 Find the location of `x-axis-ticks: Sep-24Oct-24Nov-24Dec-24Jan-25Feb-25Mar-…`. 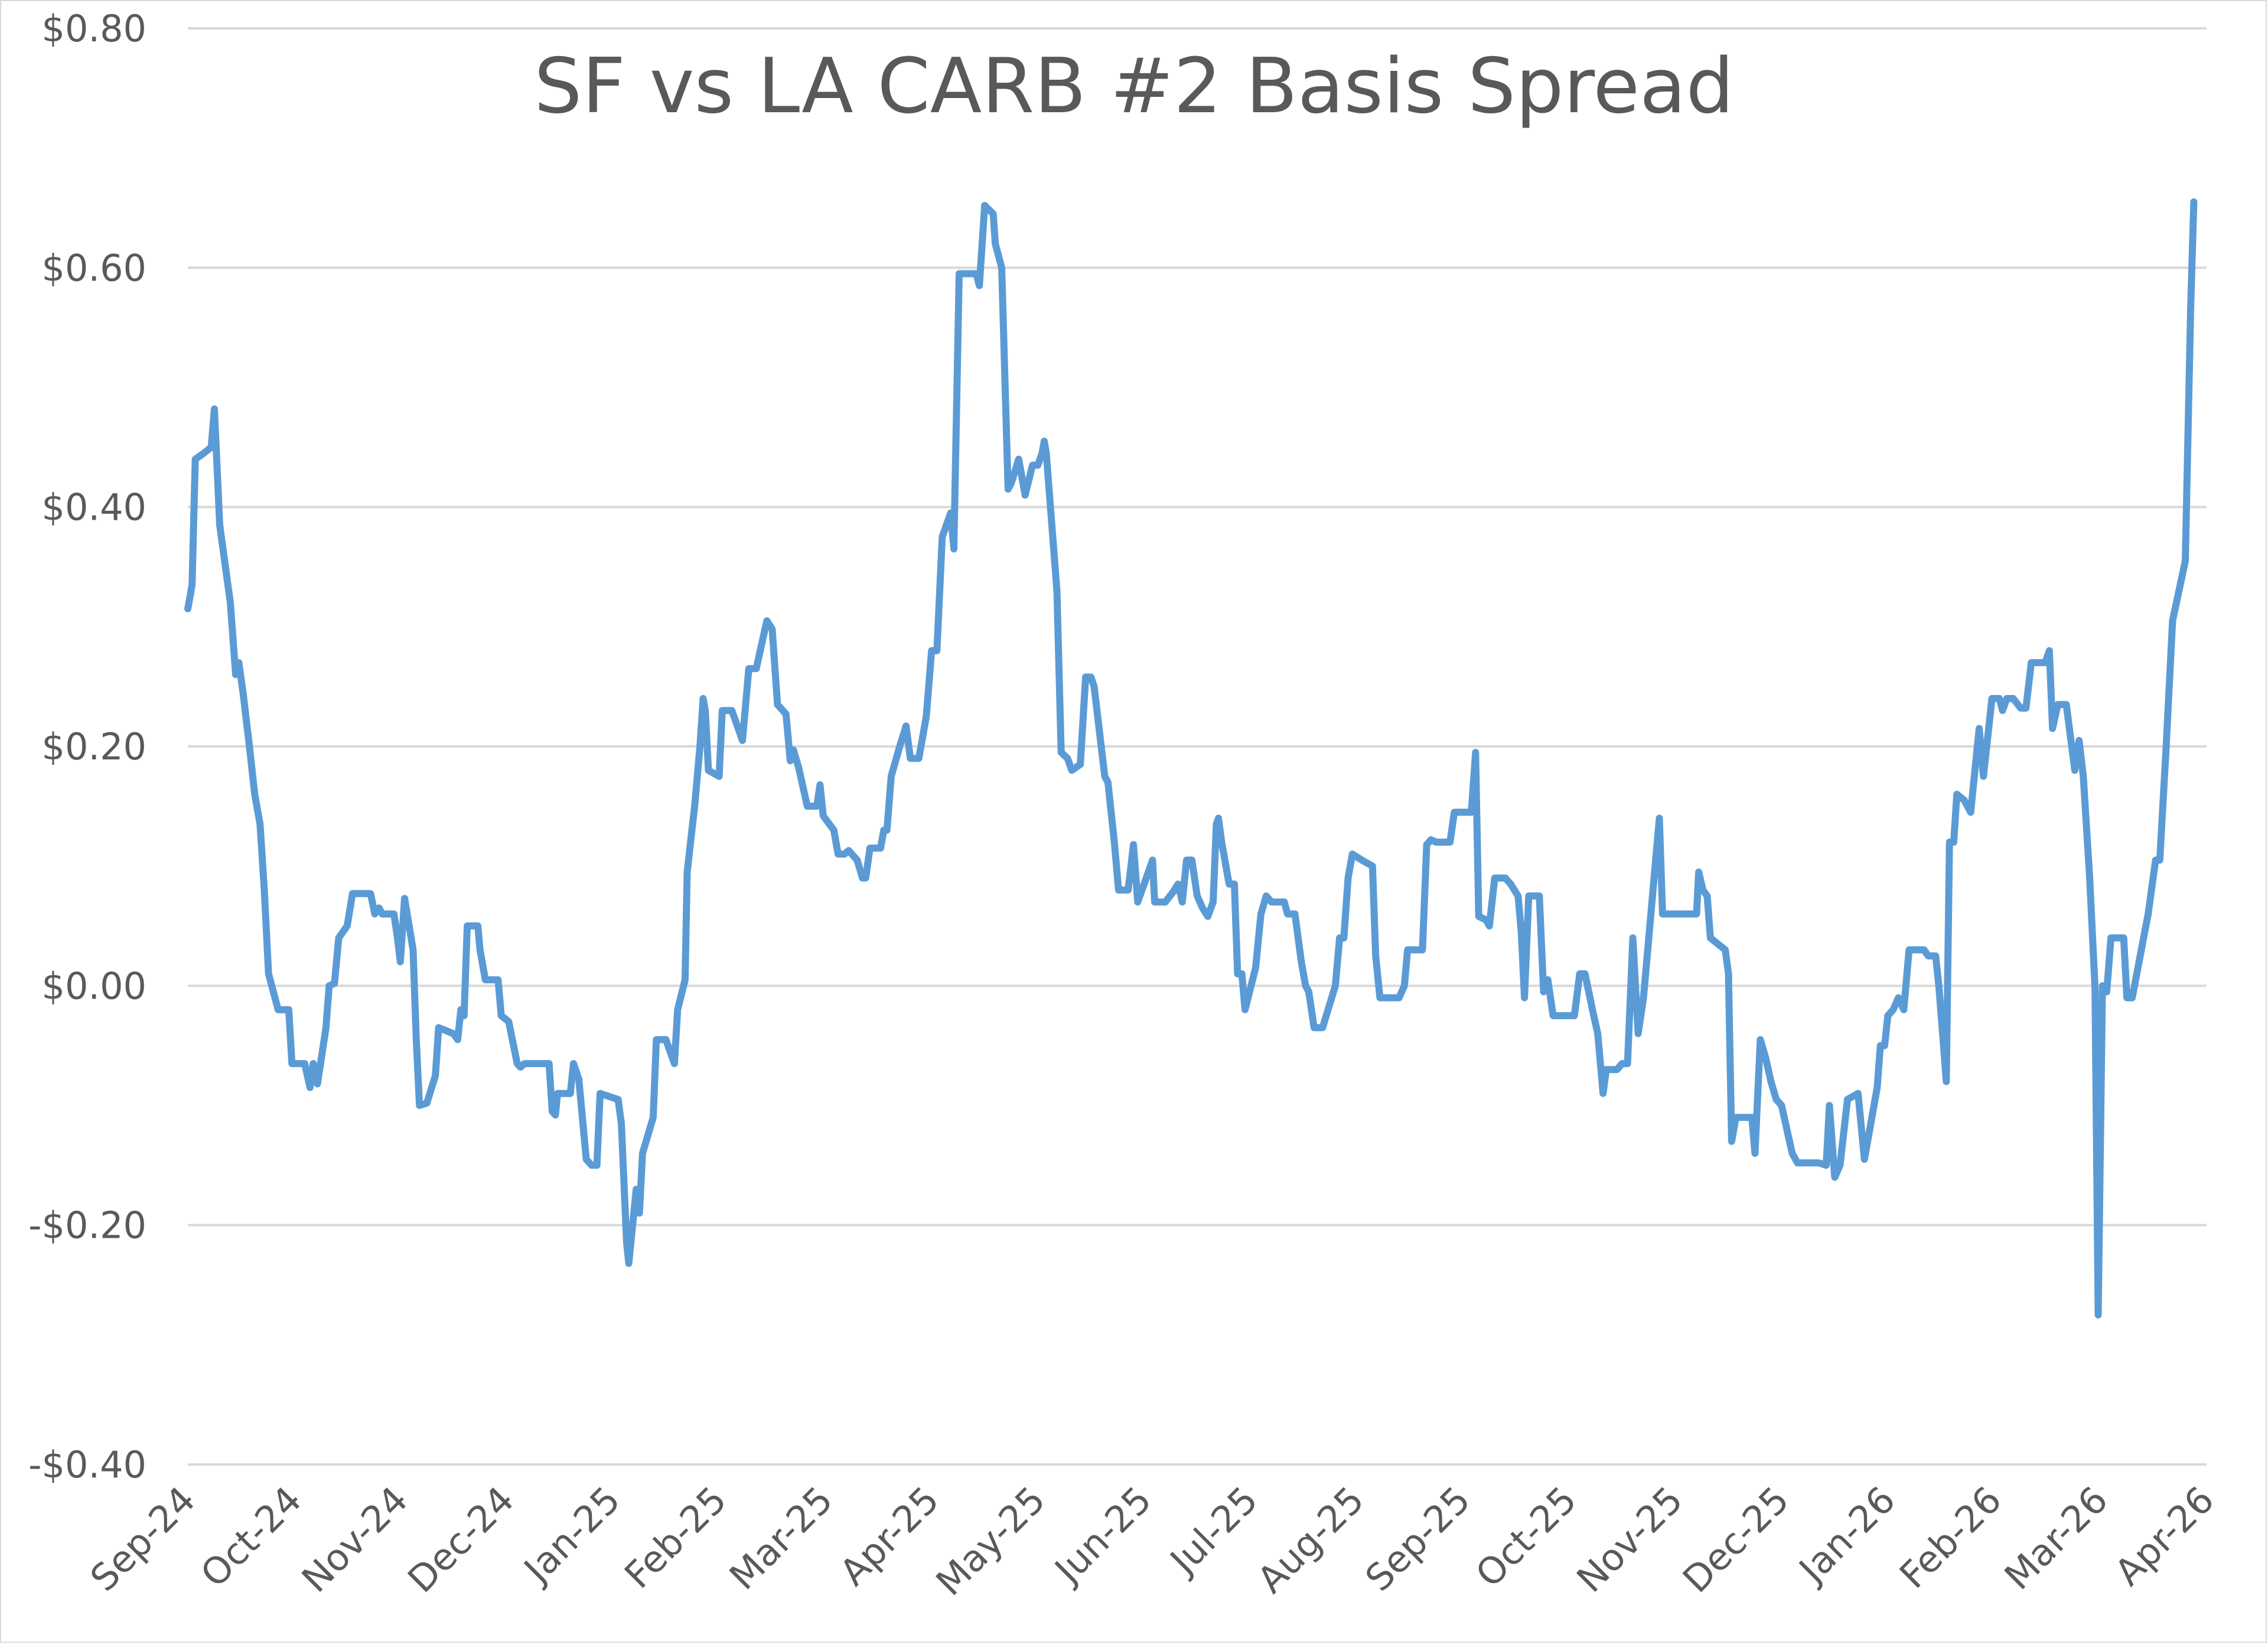

x-axis-ticks: Sep-24Oct-24Nov-24Dec-24Jan-25Feb-25Mar-… is located at coordinates (1152, 1541).